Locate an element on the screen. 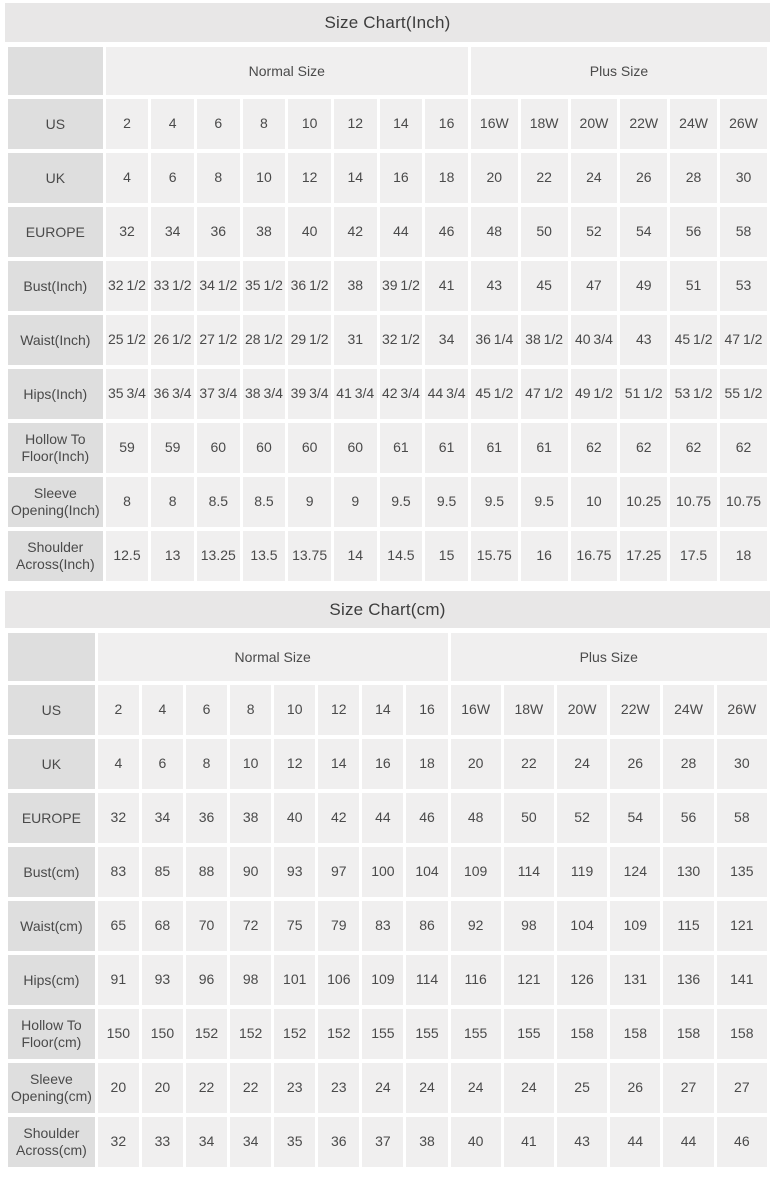 Image resolution: width=775 pixels, height=1183 pixels. size-value-cell: 18W is located at coordinates (544, 124).